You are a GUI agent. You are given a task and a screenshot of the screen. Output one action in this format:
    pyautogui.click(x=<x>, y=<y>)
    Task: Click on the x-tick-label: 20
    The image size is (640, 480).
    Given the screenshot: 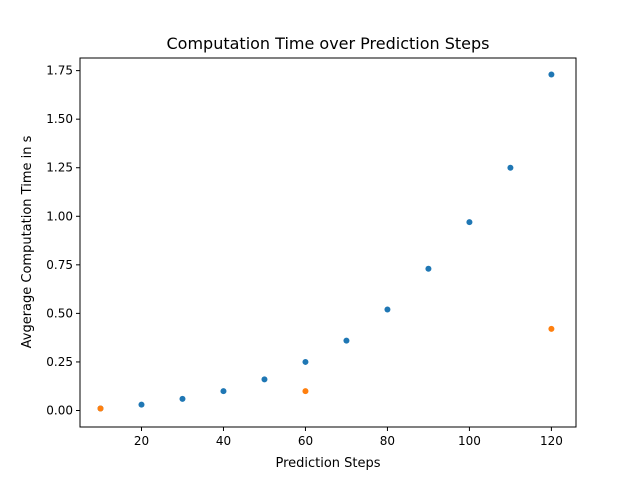 What is the action you would take?
    pyautogui.click(x=141, y=441)
    